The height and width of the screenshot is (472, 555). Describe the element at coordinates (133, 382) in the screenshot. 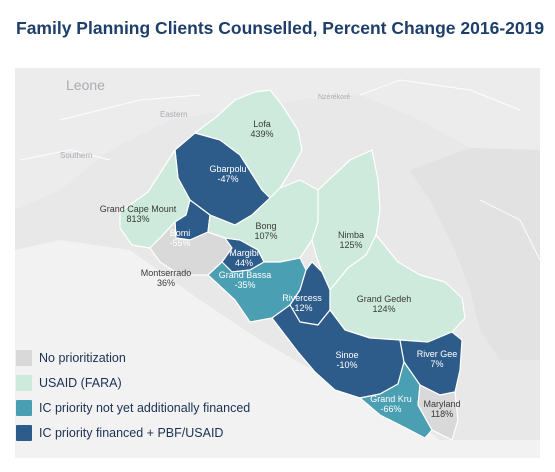

I see `legend-item-usaid-fara: USAID (FARA)` at that location.